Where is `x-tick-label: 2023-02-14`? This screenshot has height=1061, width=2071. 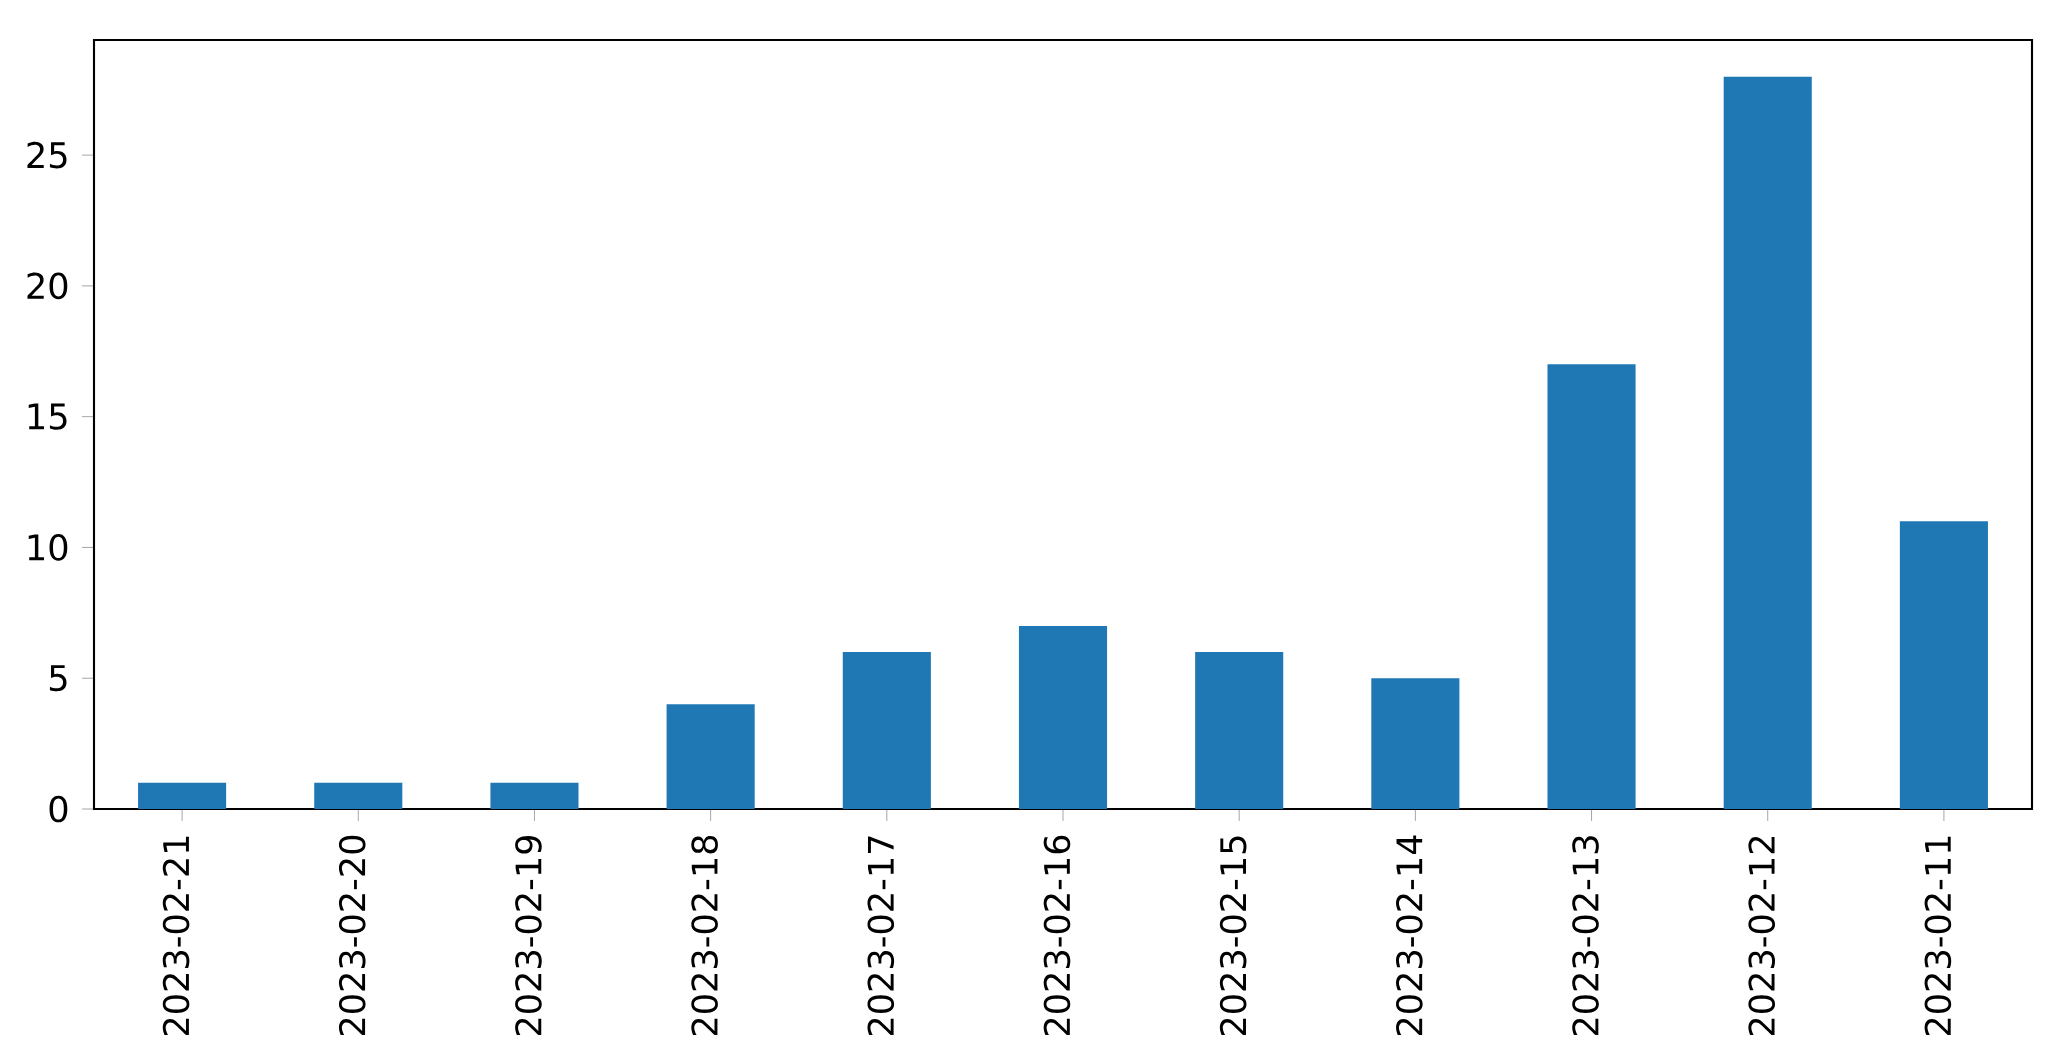 x-tick-label: 2023-02-14 is located at coordinates (1409, 935).